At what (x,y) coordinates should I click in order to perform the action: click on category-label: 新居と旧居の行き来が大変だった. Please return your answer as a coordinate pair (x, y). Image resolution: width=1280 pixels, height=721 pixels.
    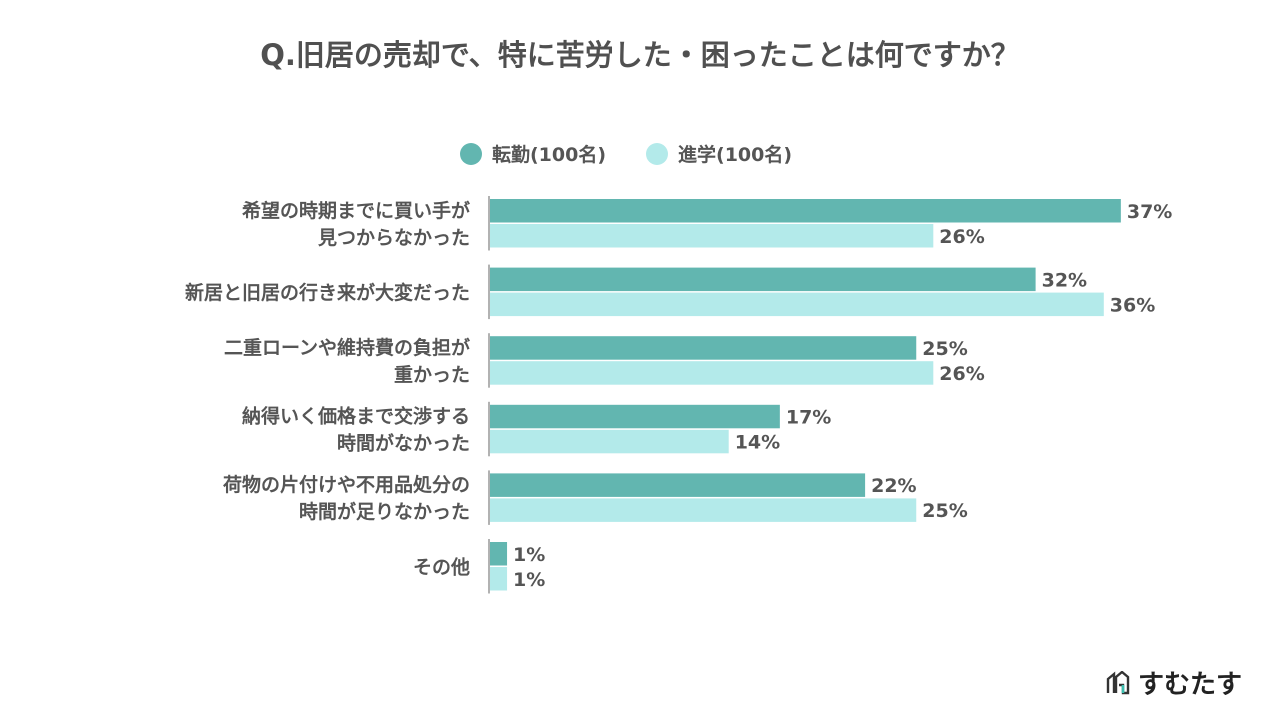
    Looking at the image, I should click on (327, 292).